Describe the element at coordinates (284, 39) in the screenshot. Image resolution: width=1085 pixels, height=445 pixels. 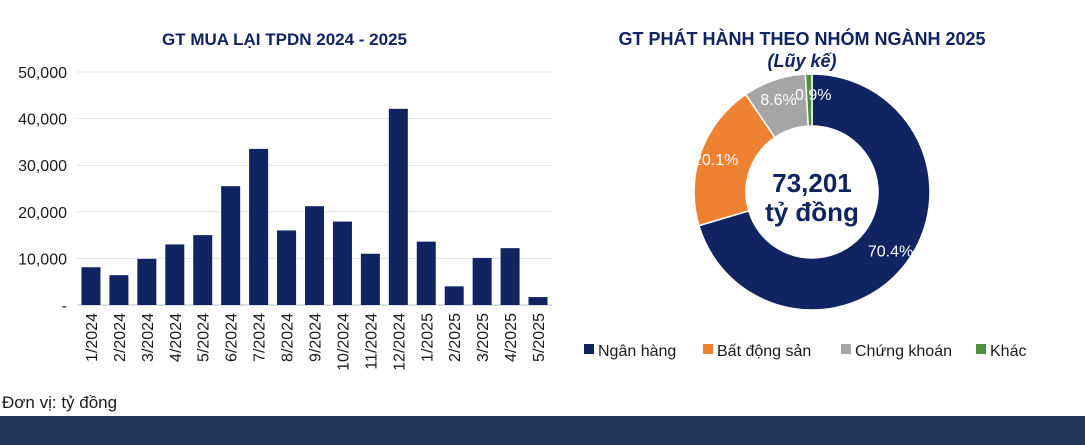
I see `bar-chart-title: GT MUA LẠI TPDN 2024 - 2025` at that location.